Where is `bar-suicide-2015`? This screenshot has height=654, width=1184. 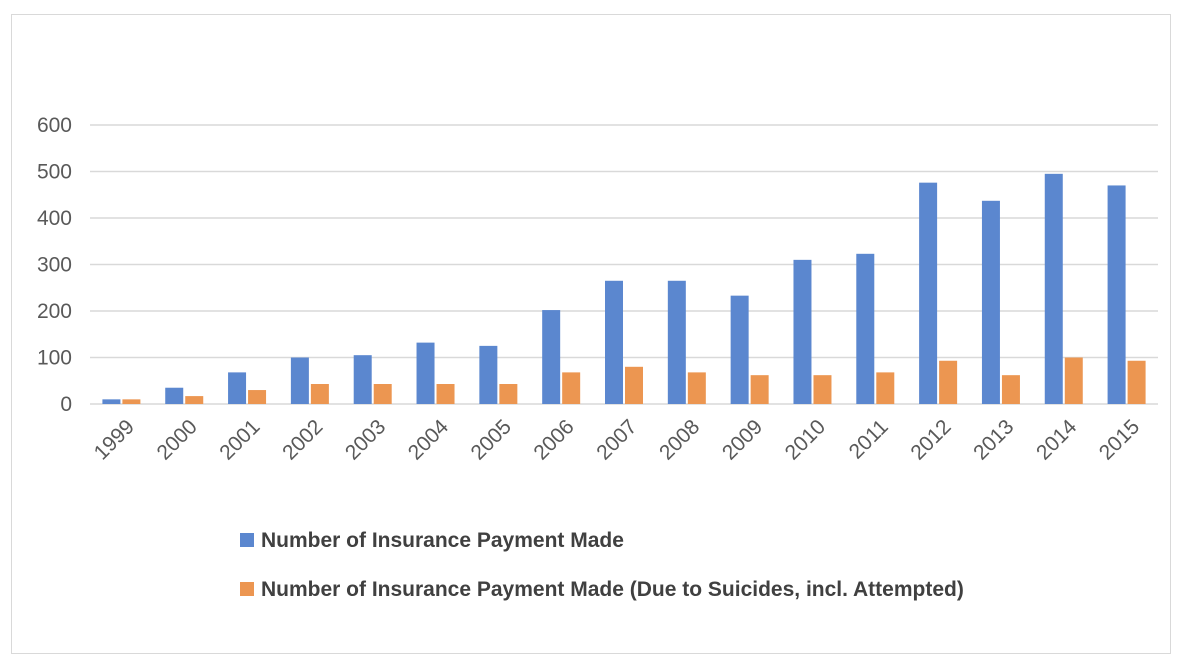
bar-suicide-2015 is located at coordinates (1136, 382).